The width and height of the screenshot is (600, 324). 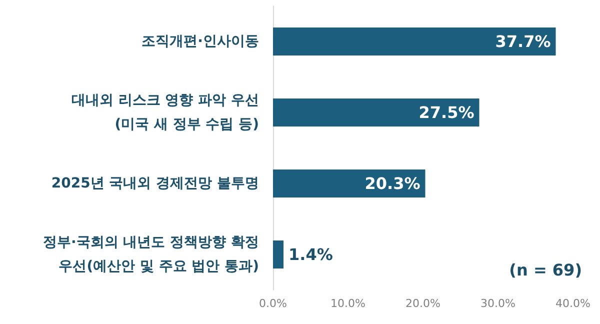 What do you see at coordinates (446, 112) in the screenshot?
I see `data-label: 27.5%` at bounding box center [446, 112].